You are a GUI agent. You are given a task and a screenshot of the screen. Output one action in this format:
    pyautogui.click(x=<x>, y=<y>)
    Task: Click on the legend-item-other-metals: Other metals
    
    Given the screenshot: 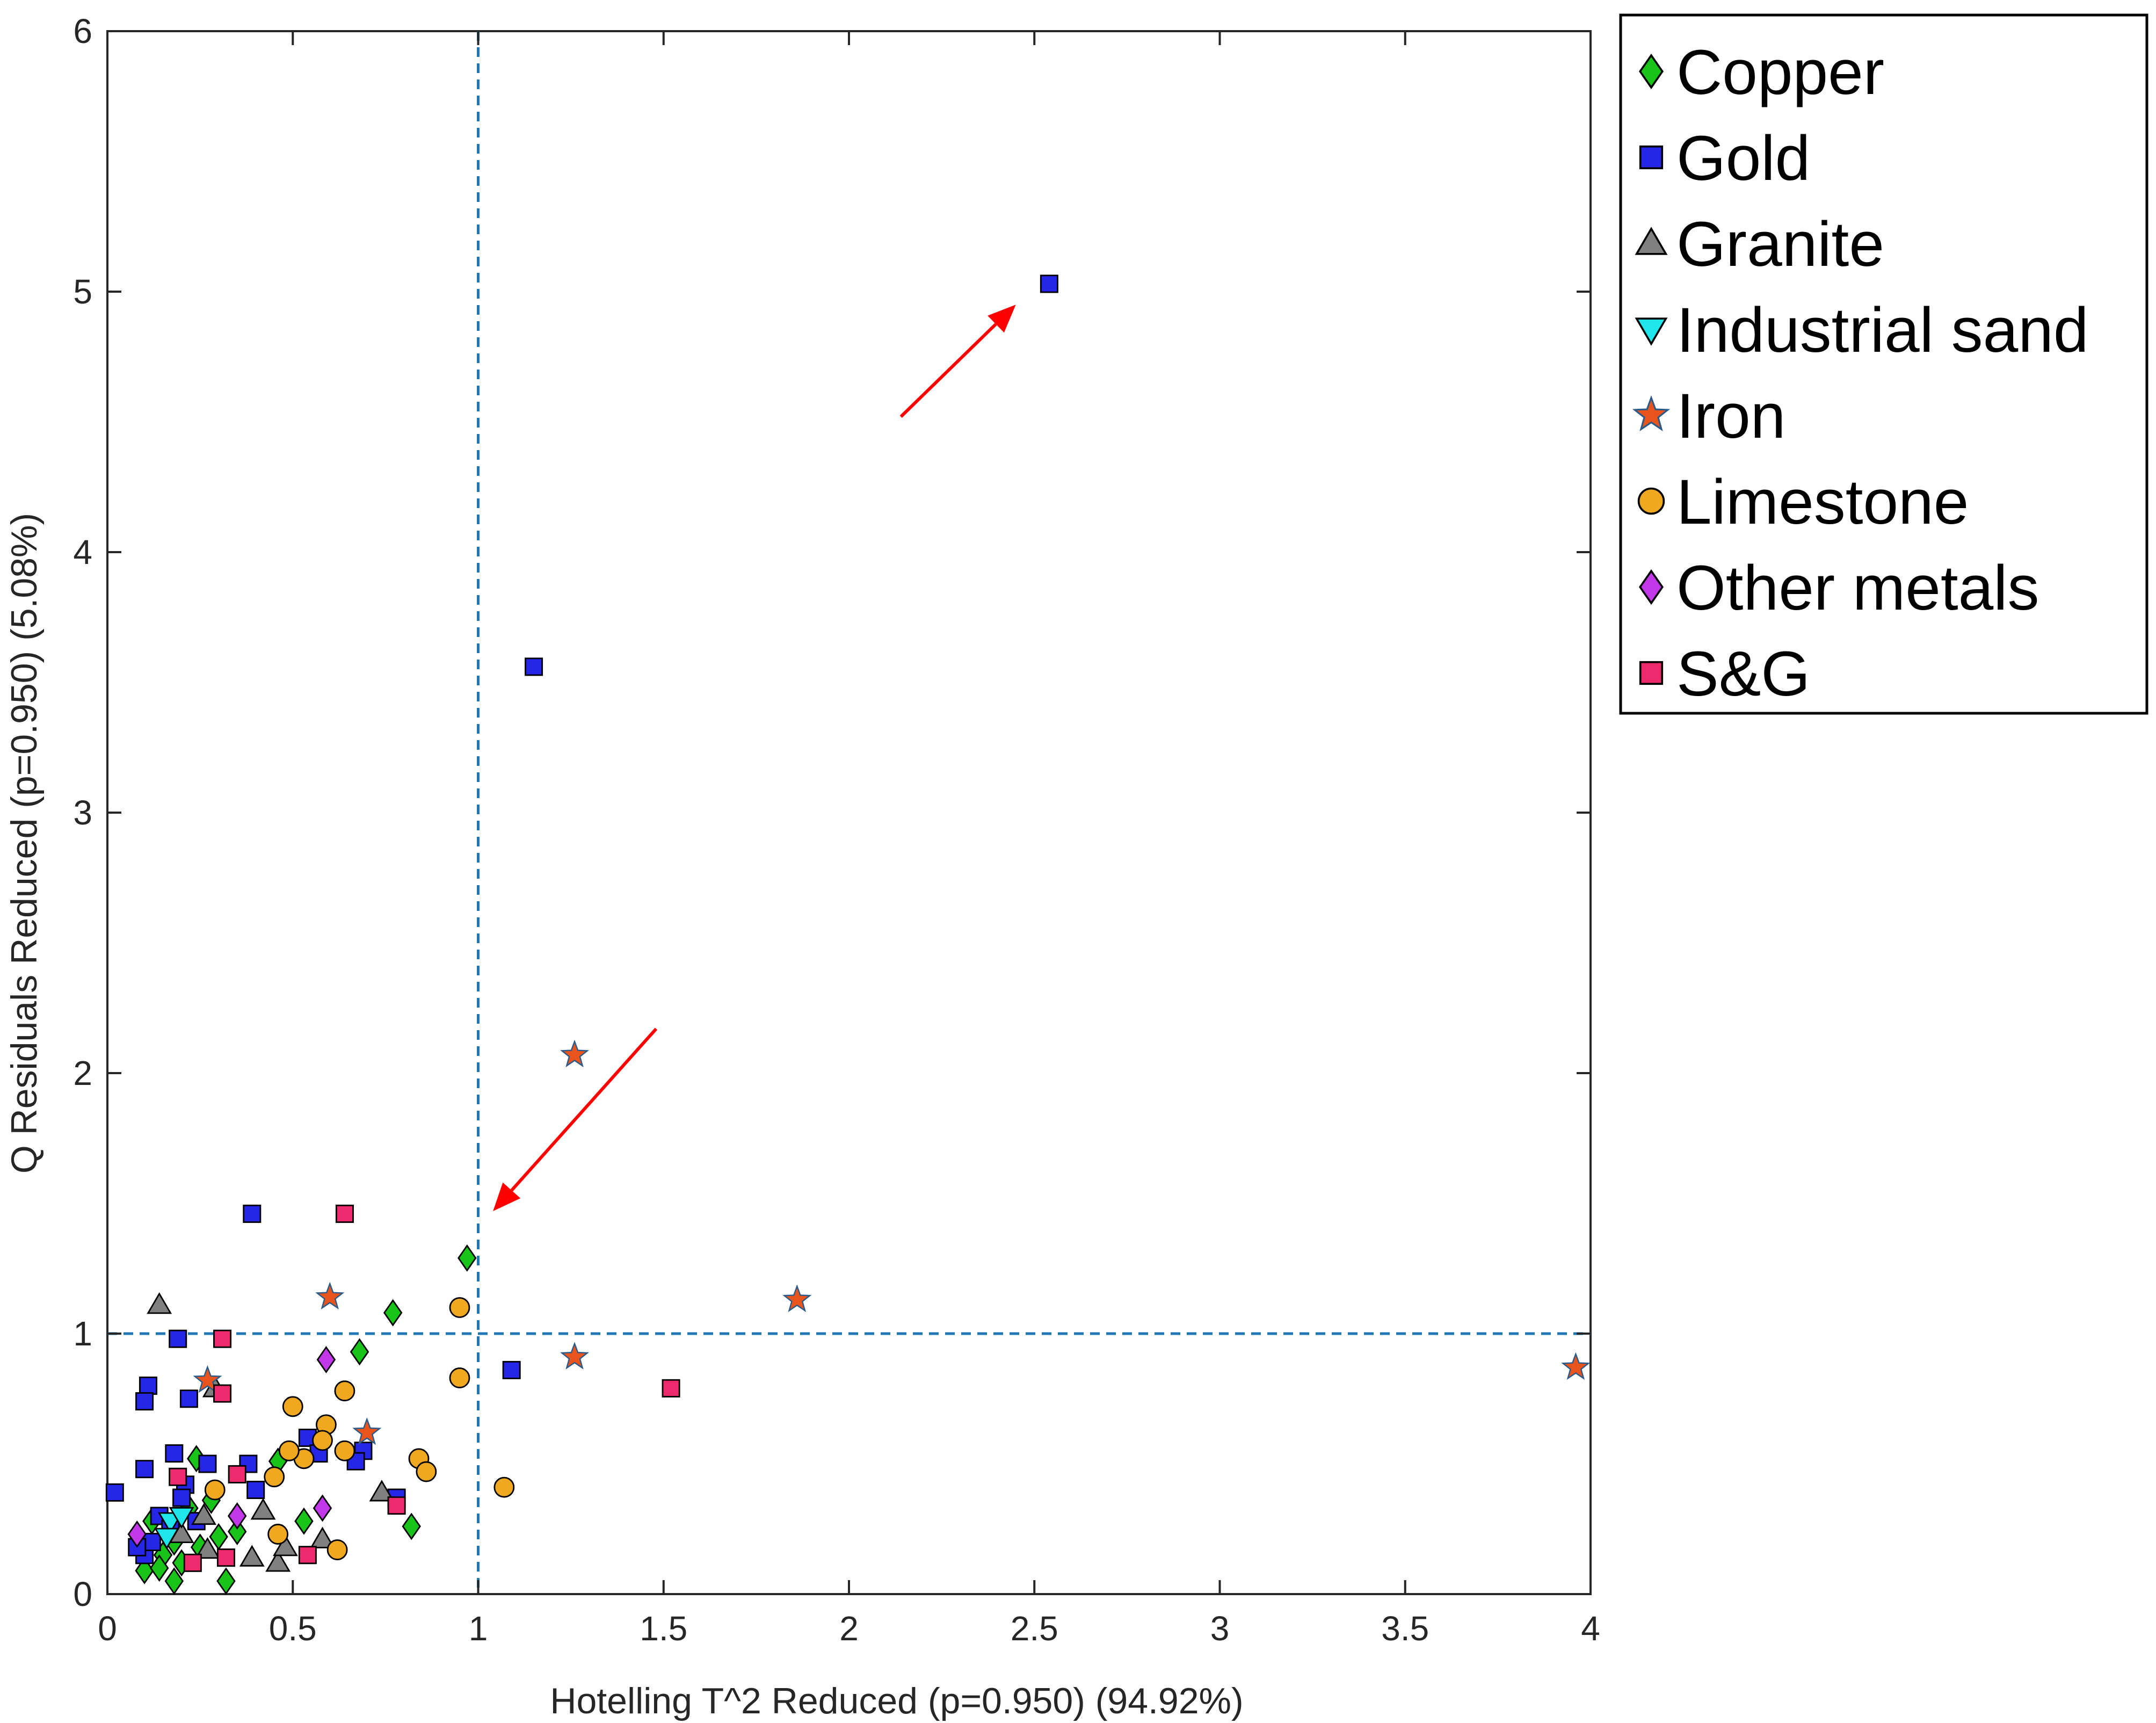 What is the action you would take?
    pyautogui.click(x=1838, y=588)
    